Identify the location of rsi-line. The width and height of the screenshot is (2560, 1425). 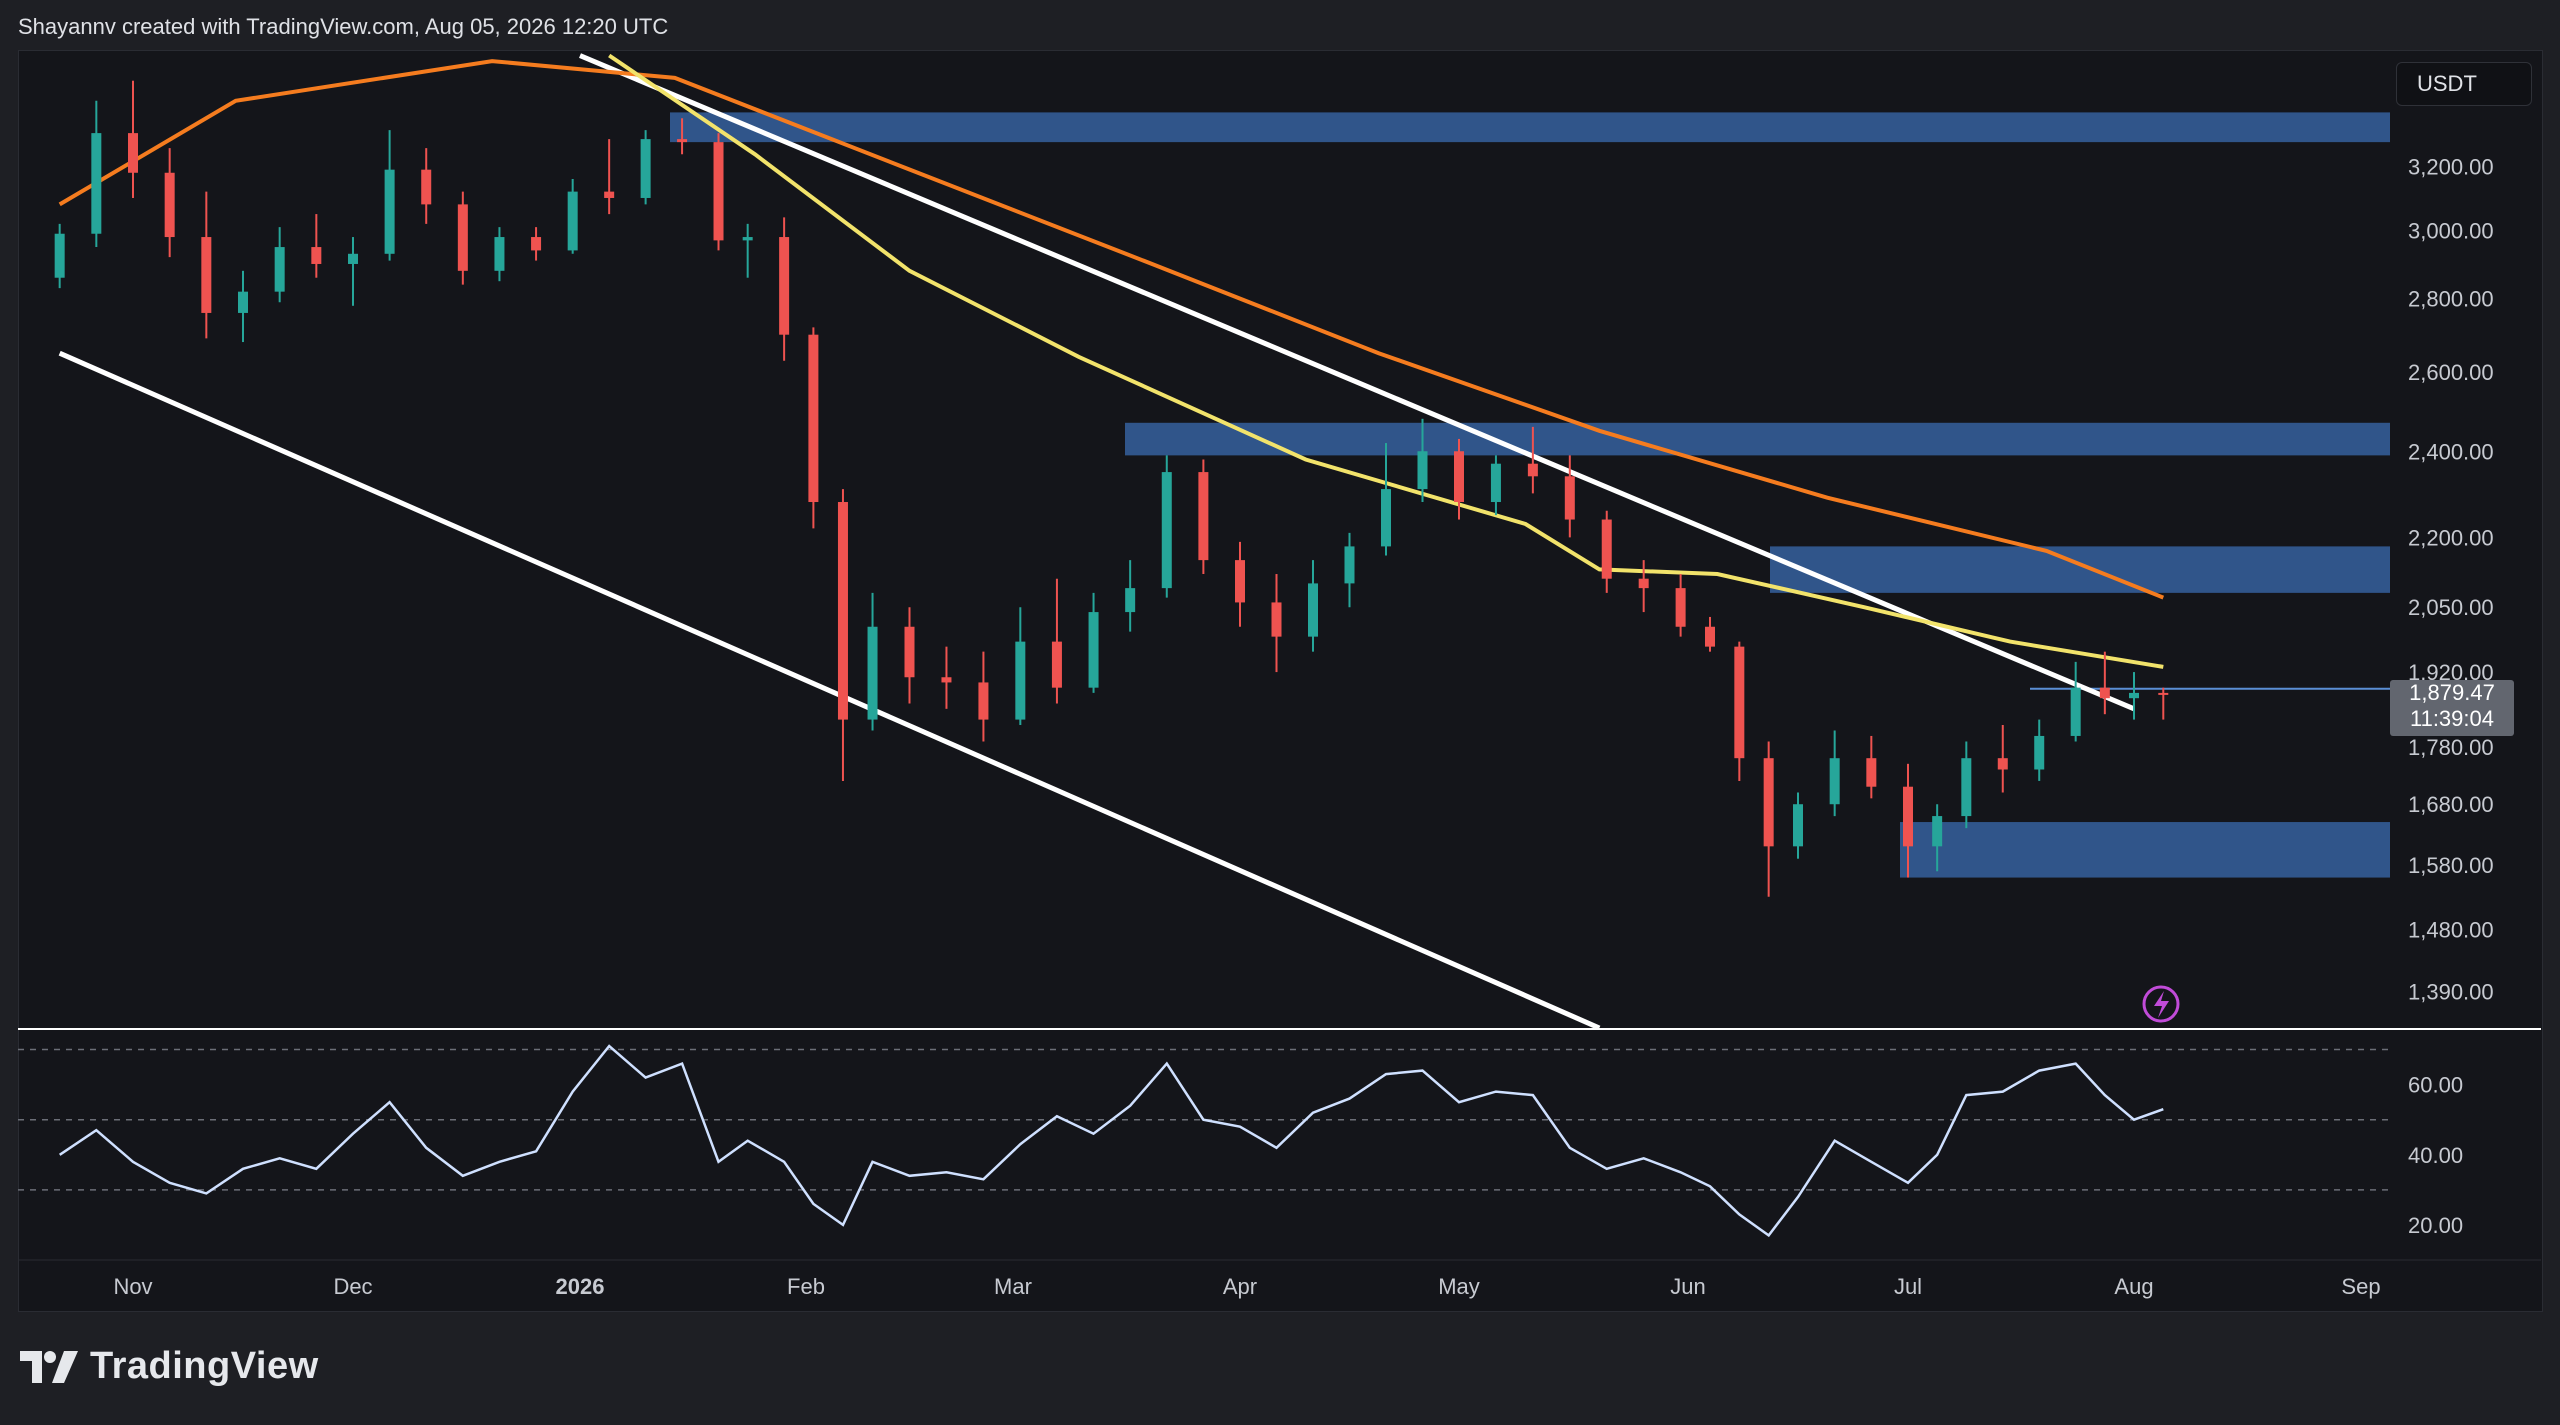
(1111, 1141).